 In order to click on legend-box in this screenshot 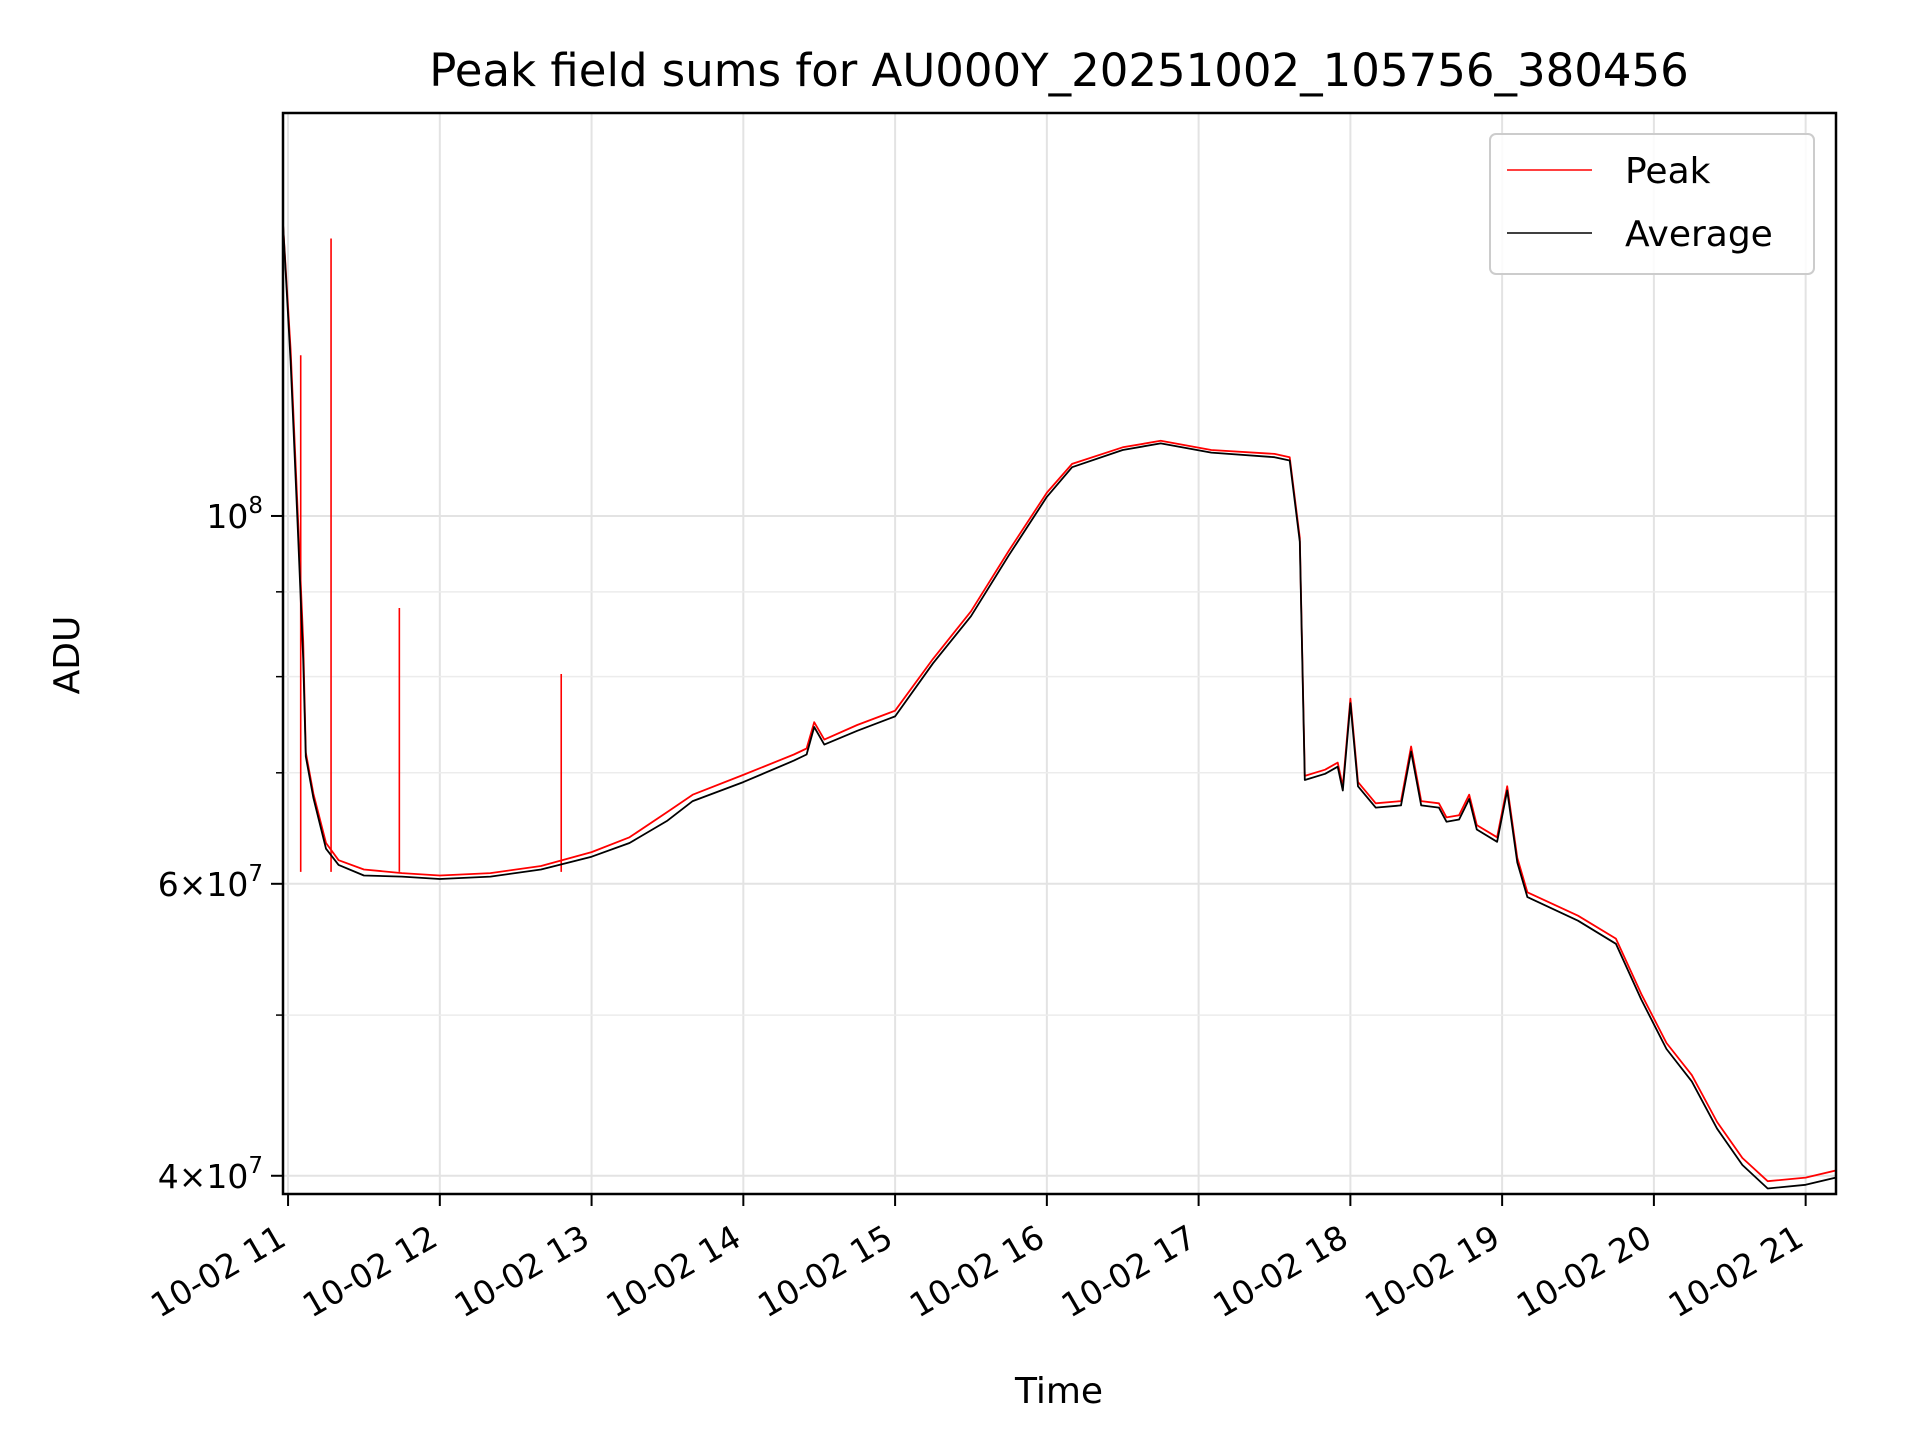, I will do `click(1652, 204)`.